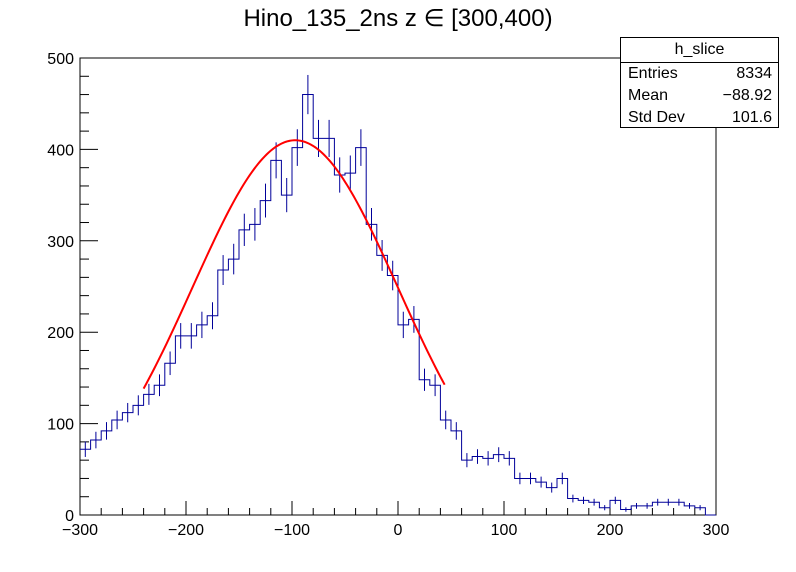 The image size is (796, 572). I want to click on stats-value: −88.92, so click(747, 95).